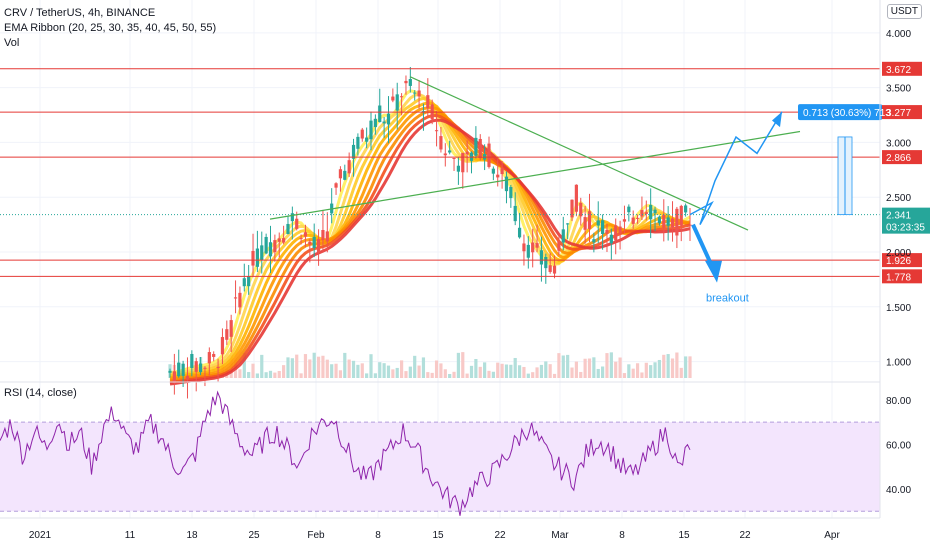  I want to click on currency-badge: USDT, so click(904, 11).